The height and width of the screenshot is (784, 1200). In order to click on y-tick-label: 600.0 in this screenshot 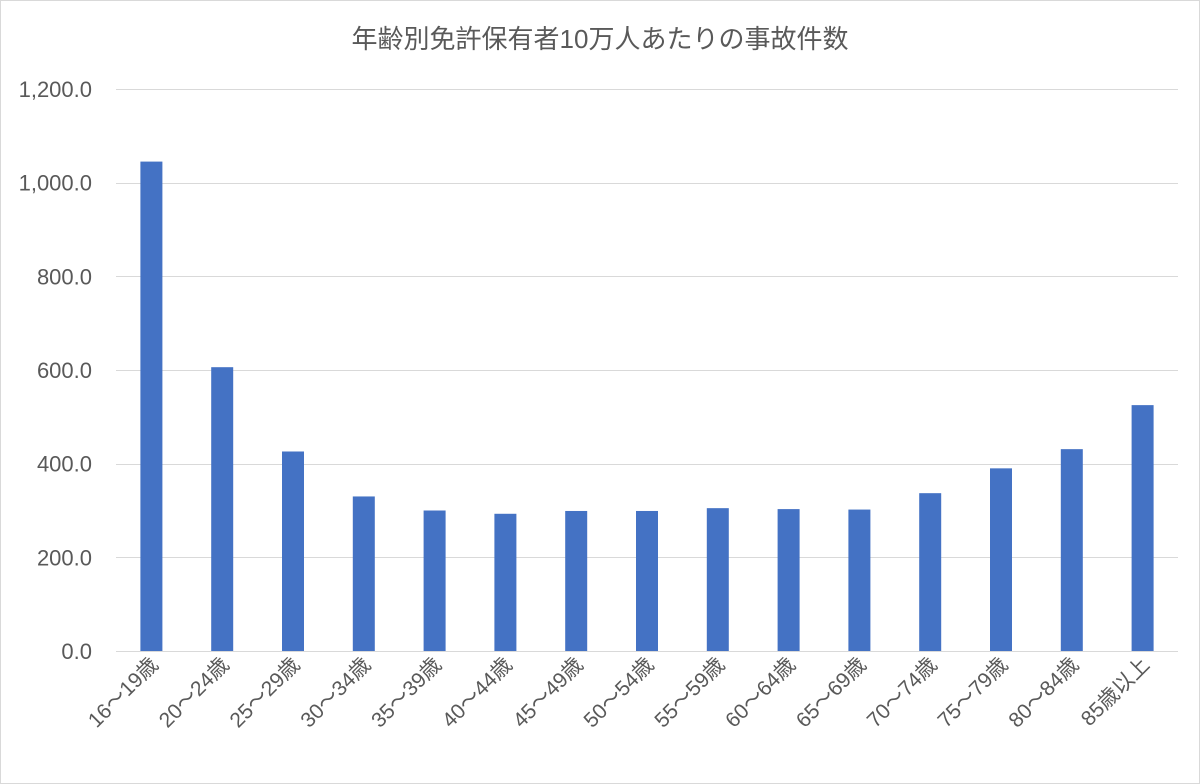, I will do `click(64, 370)`.